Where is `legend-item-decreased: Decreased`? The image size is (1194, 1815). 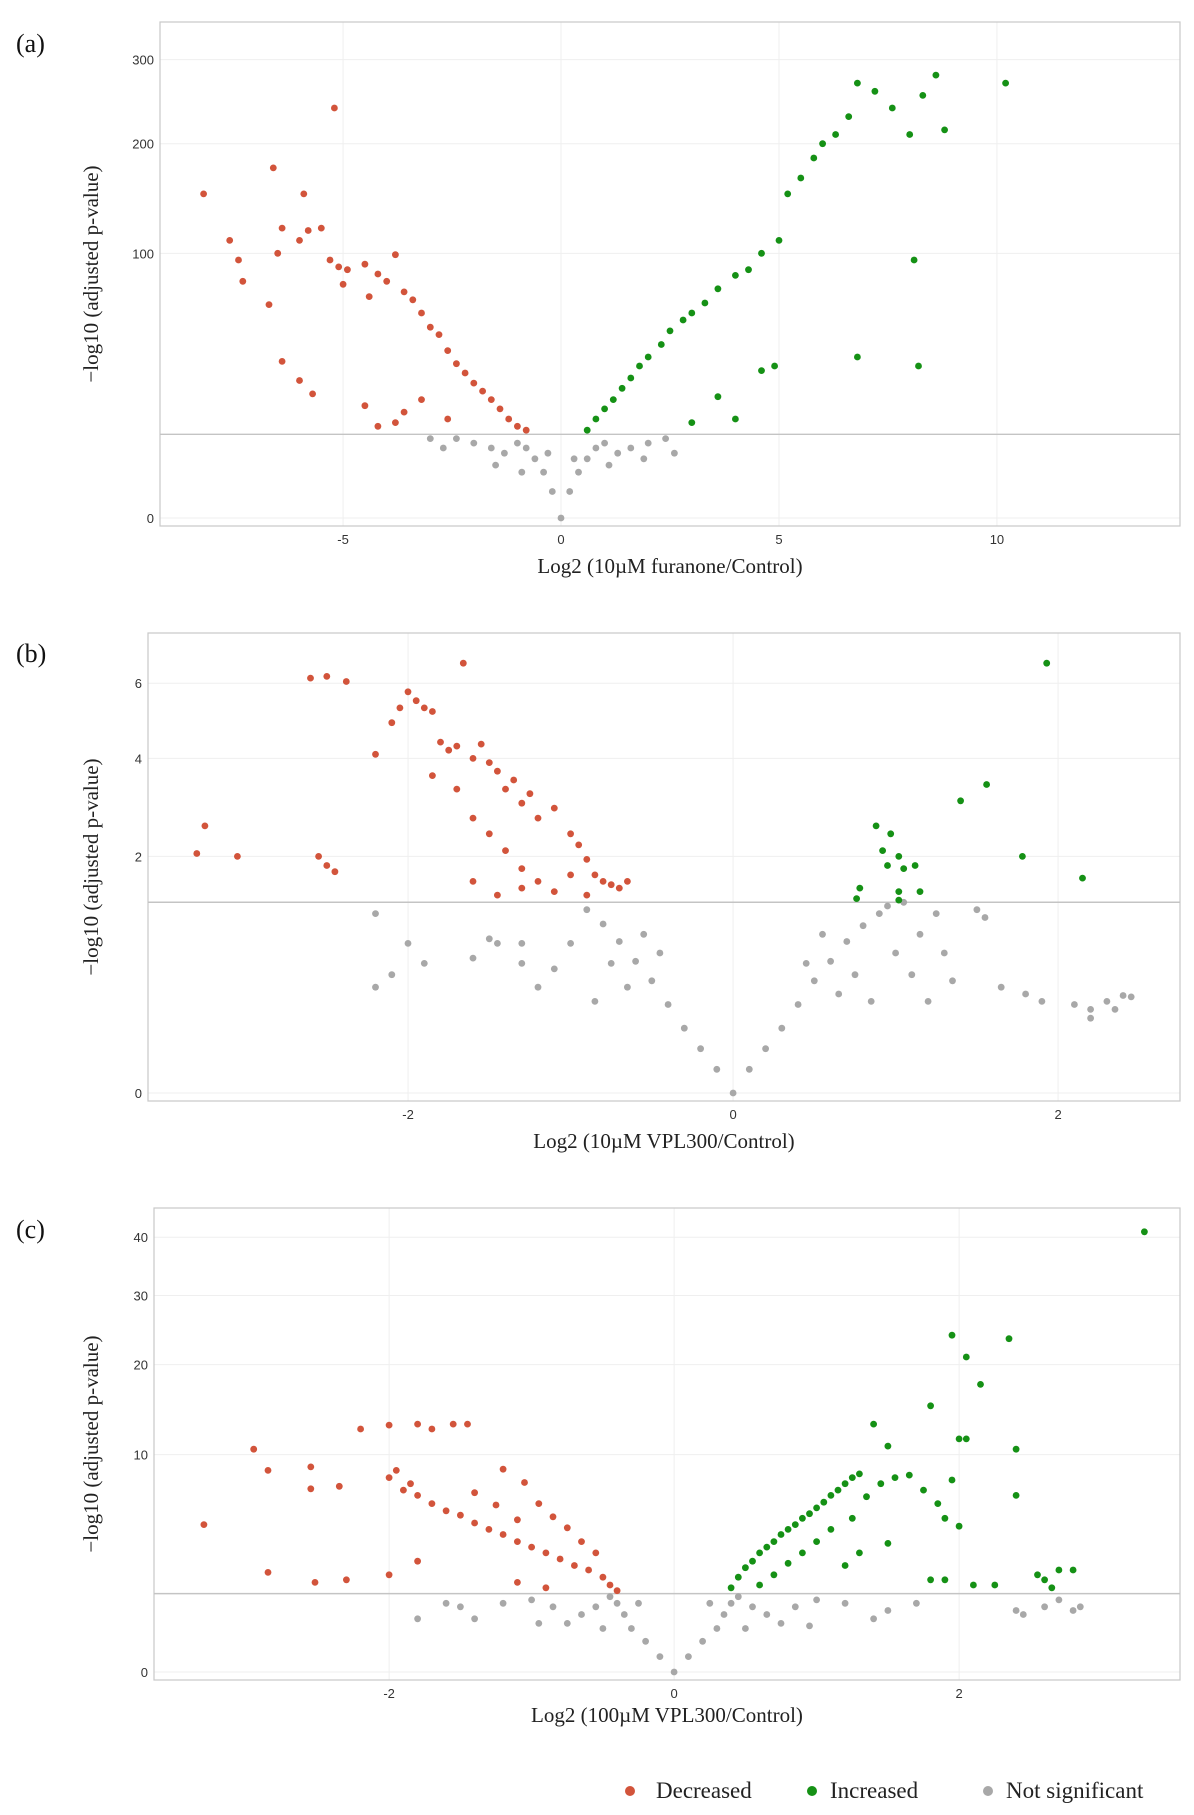 legend-item-decreased: Decreased is located at coordinates (688, 1790).